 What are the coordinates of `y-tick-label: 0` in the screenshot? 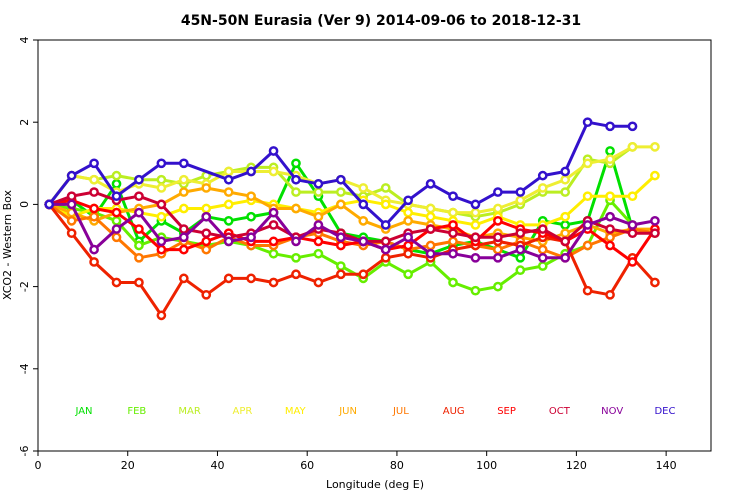 It's located at (24, 204).